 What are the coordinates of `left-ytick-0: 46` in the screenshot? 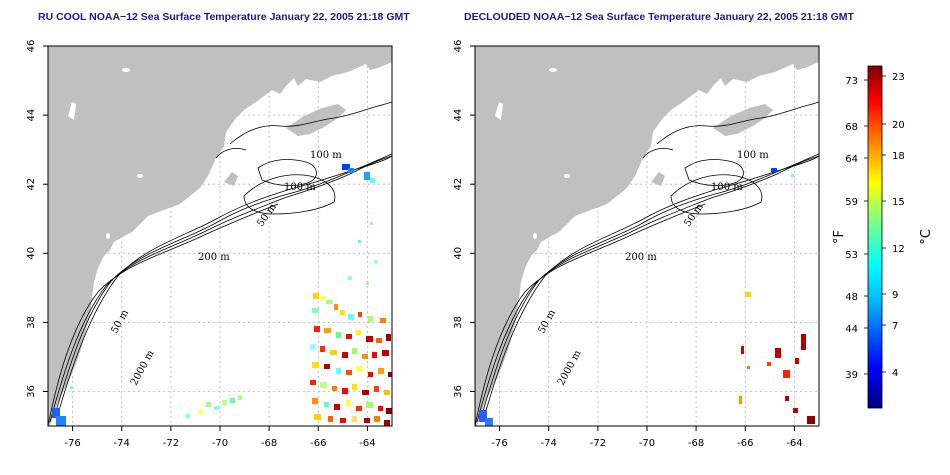 It's located at (31, 46).